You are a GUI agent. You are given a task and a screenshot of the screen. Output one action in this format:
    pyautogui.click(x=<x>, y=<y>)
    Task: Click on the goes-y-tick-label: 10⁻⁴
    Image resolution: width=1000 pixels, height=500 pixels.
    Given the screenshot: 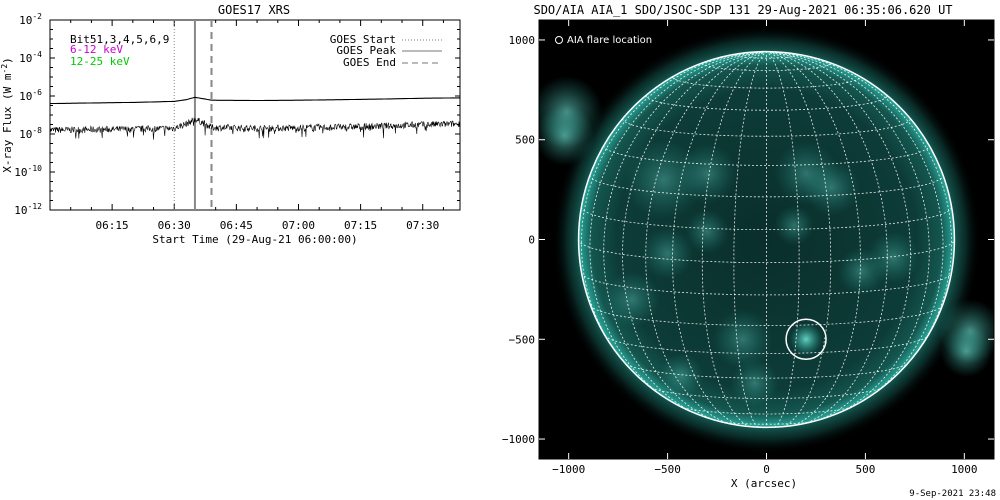 What is the action you would take?
    pyautogui.click(x=30, y=57)
    